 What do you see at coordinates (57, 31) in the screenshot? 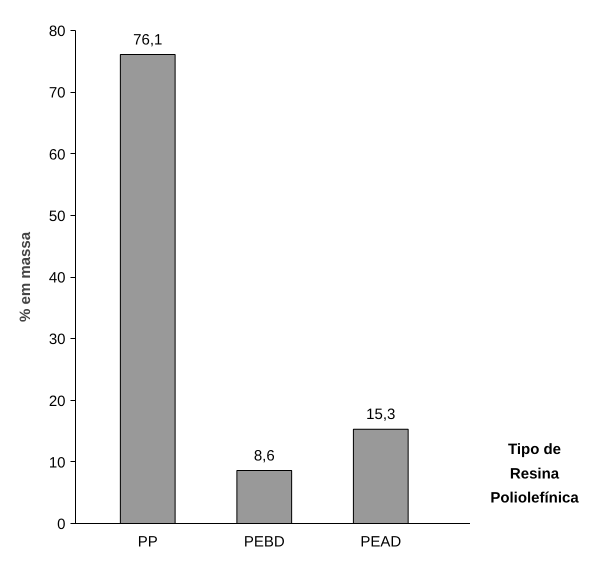
I see `y-tick-label: 80` at bounding box center [57, 31].